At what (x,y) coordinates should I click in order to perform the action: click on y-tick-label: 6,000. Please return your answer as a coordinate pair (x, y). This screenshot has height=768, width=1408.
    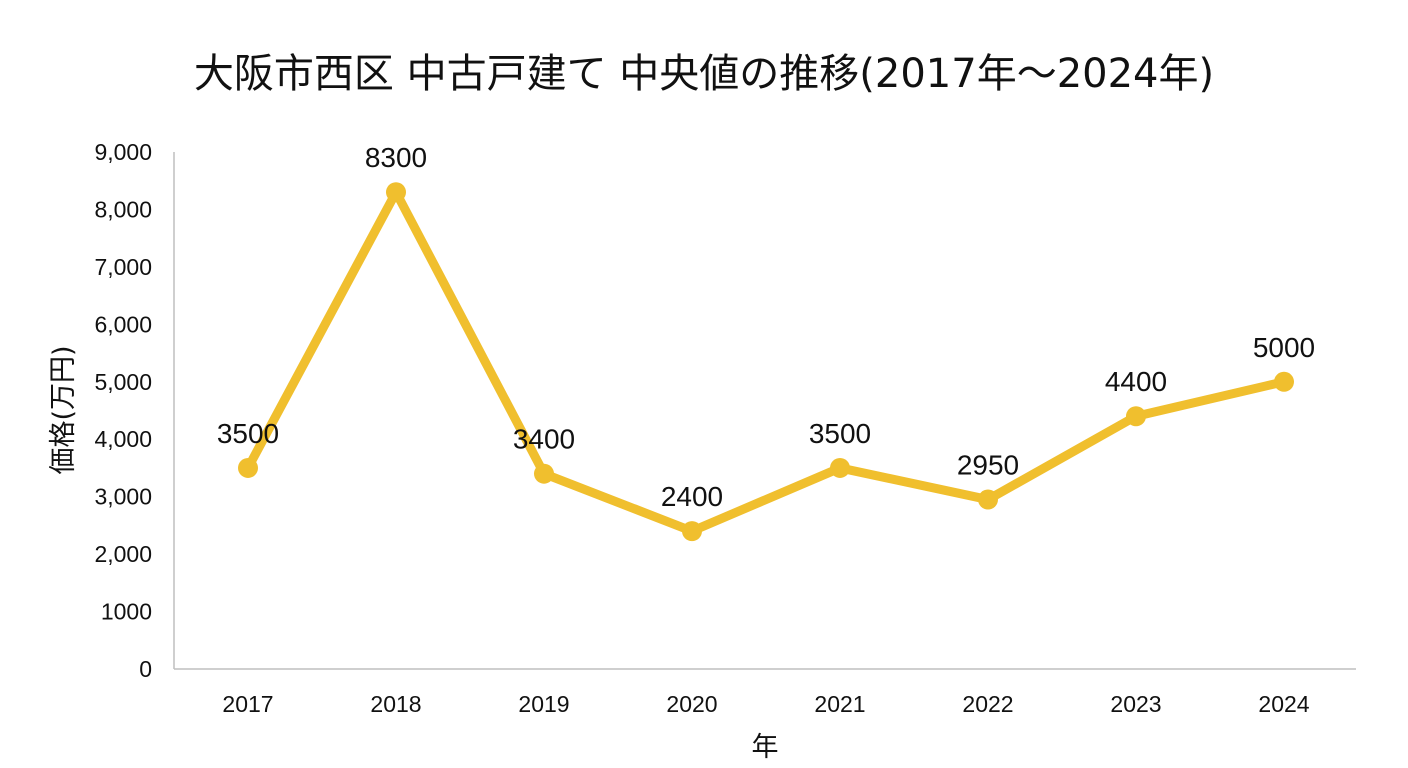
    Looking at the image, I should click on (123, 324).